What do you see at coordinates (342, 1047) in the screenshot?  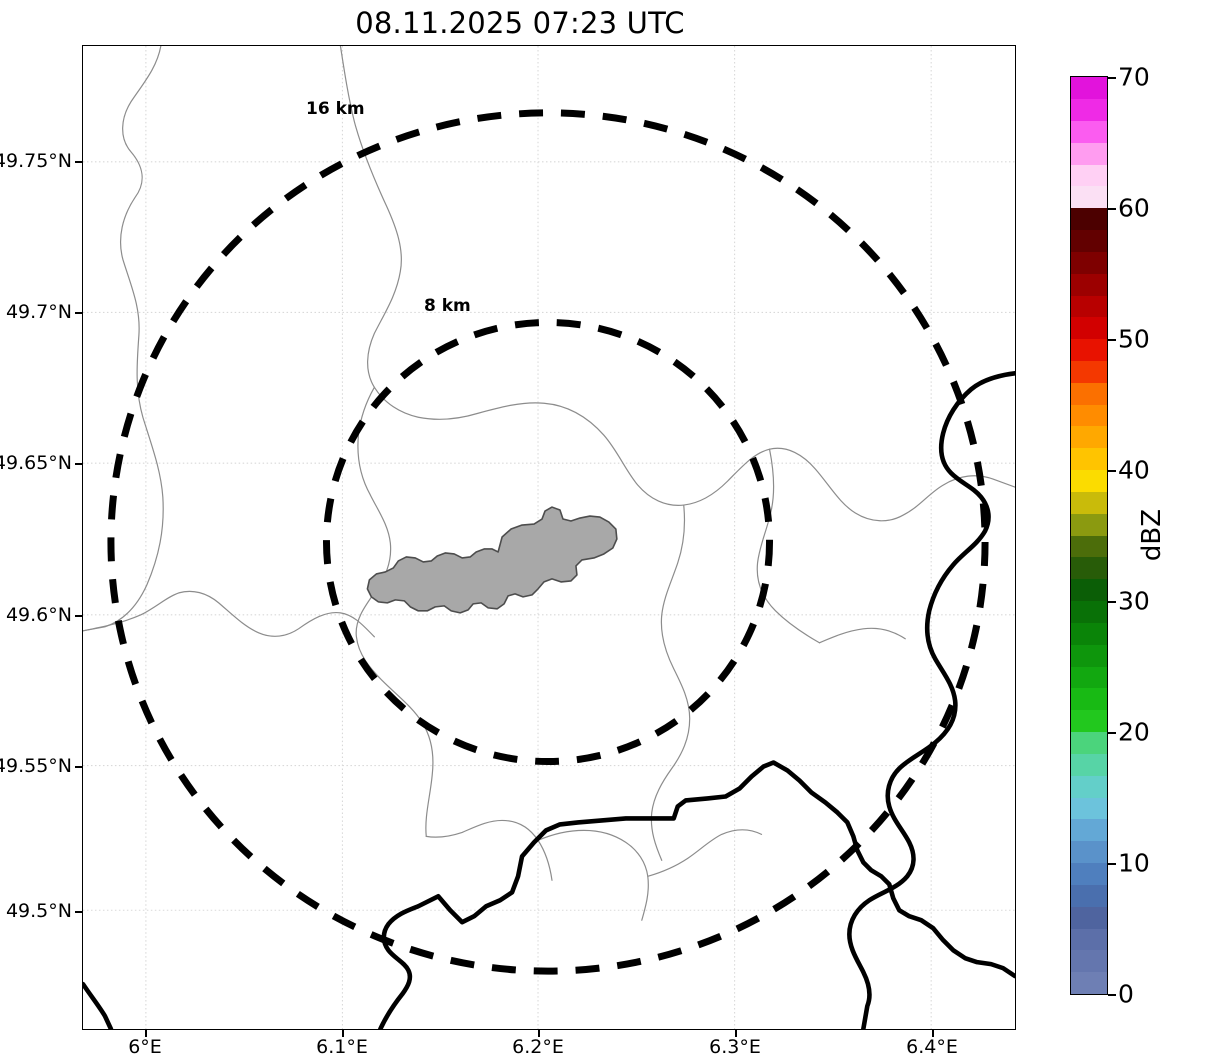 I see `x-axis-tick-label: 6.1°E` at bounding box center [342, 1047].